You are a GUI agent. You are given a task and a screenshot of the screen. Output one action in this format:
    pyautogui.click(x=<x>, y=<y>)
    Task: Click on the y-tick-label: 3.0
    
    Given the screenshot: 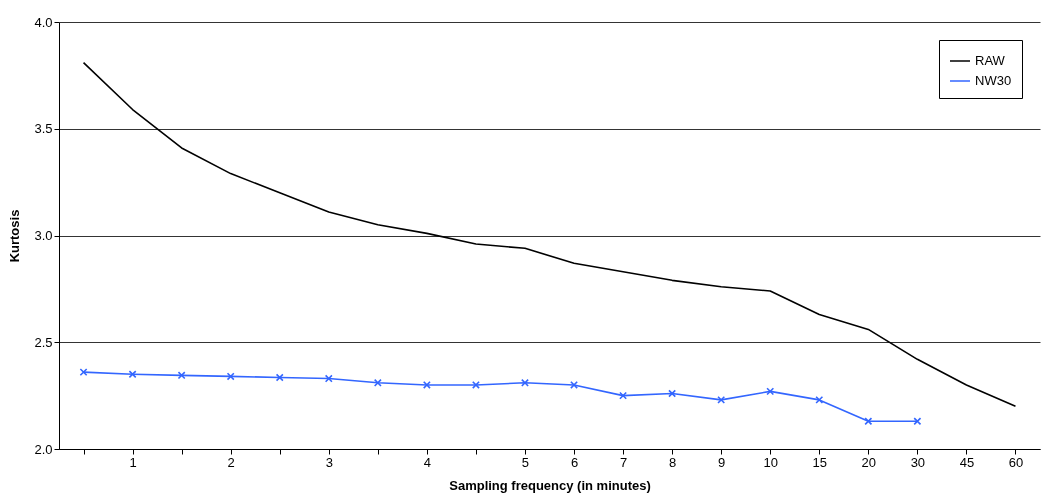 What is the action you would take?
    pyautogui.click(x=43, y=235)
    